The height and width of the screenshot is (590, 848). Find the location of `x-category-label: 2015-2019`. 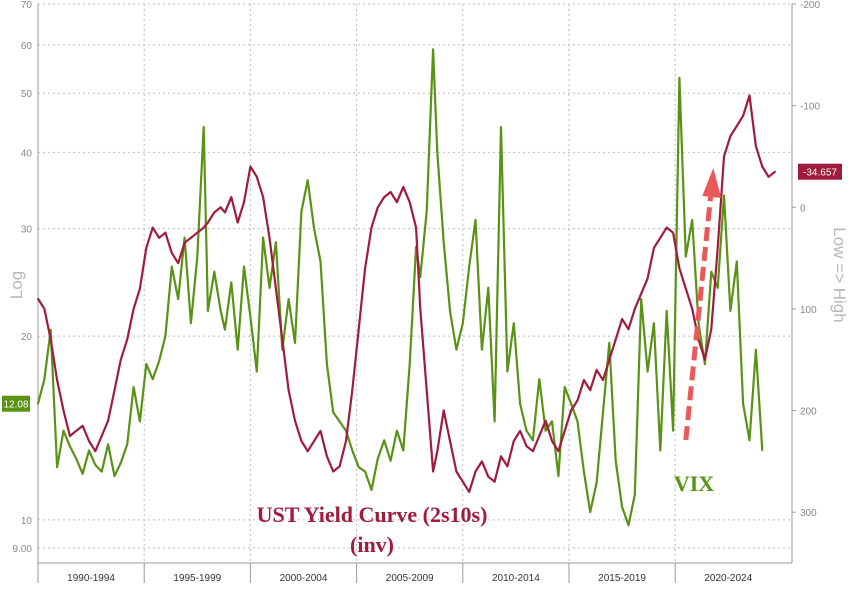

x-category-label: 2015-2019 is located at coordinates (622, 578).